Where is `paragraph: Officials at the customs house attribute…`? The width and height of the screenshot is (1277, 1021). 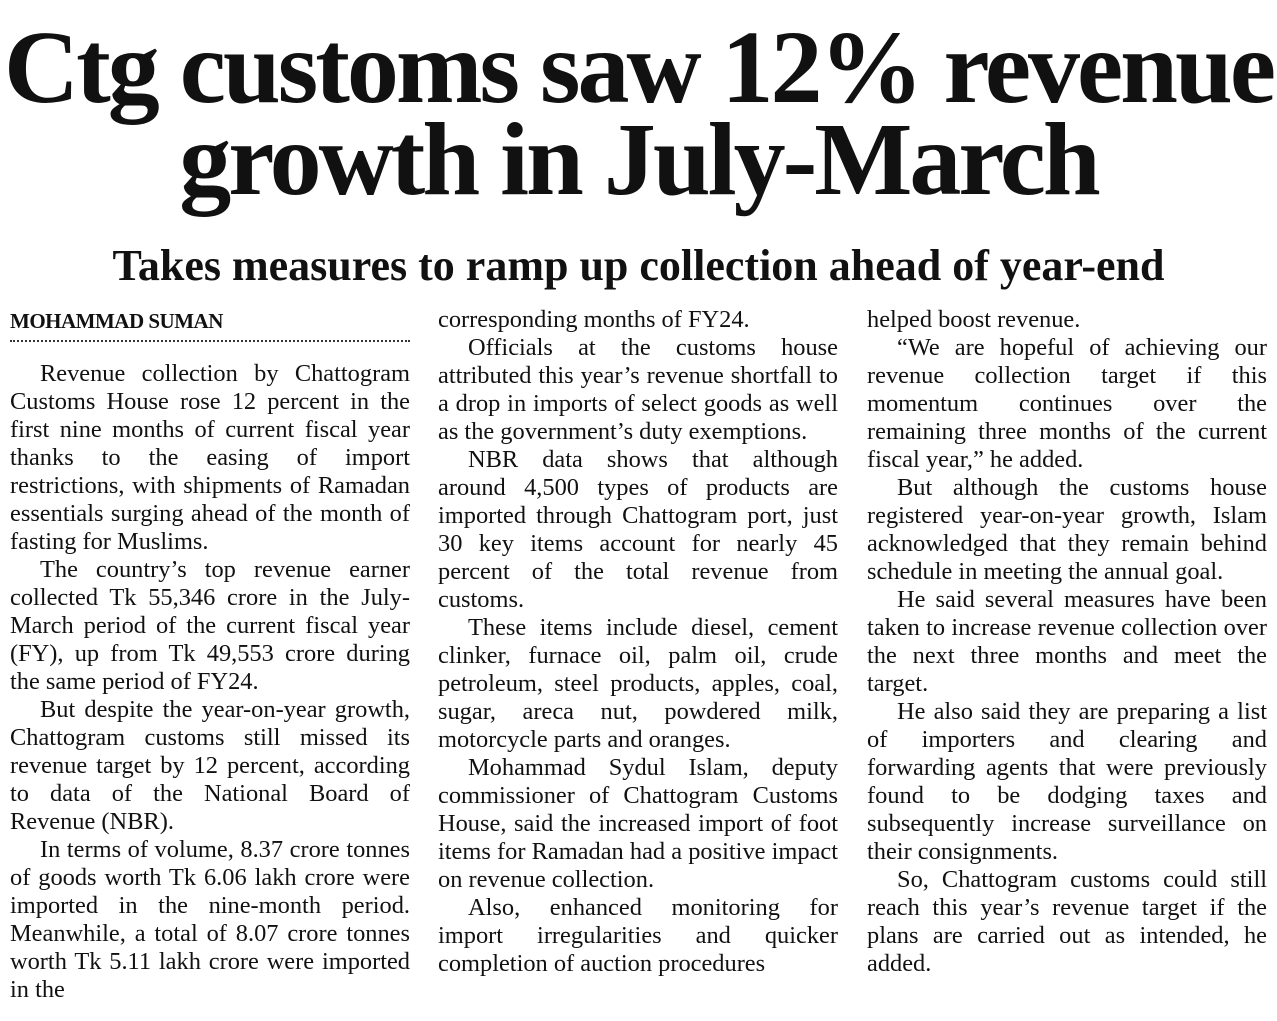 paragraph: Officials at the customs house attribute… is located at coordinates (638, 389).